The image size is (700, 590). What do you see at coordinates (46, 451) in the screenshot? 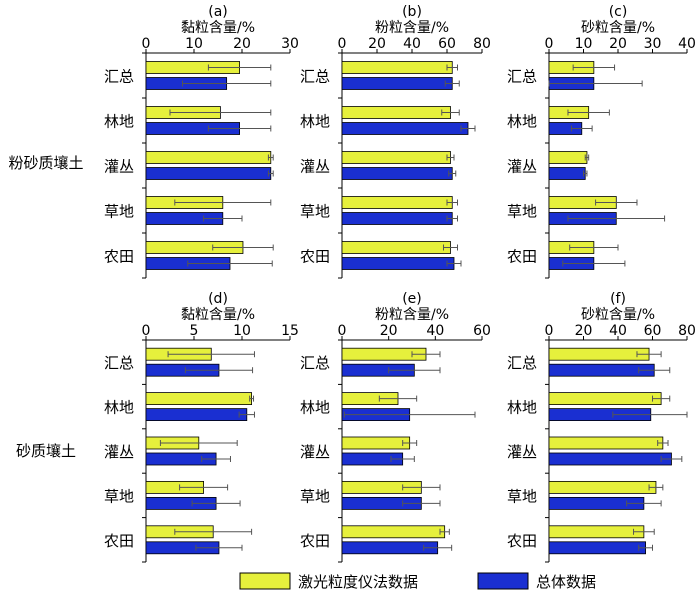
I see `row-label-sandy-loam: 砂质壤土` at bounding box center [46, 451].